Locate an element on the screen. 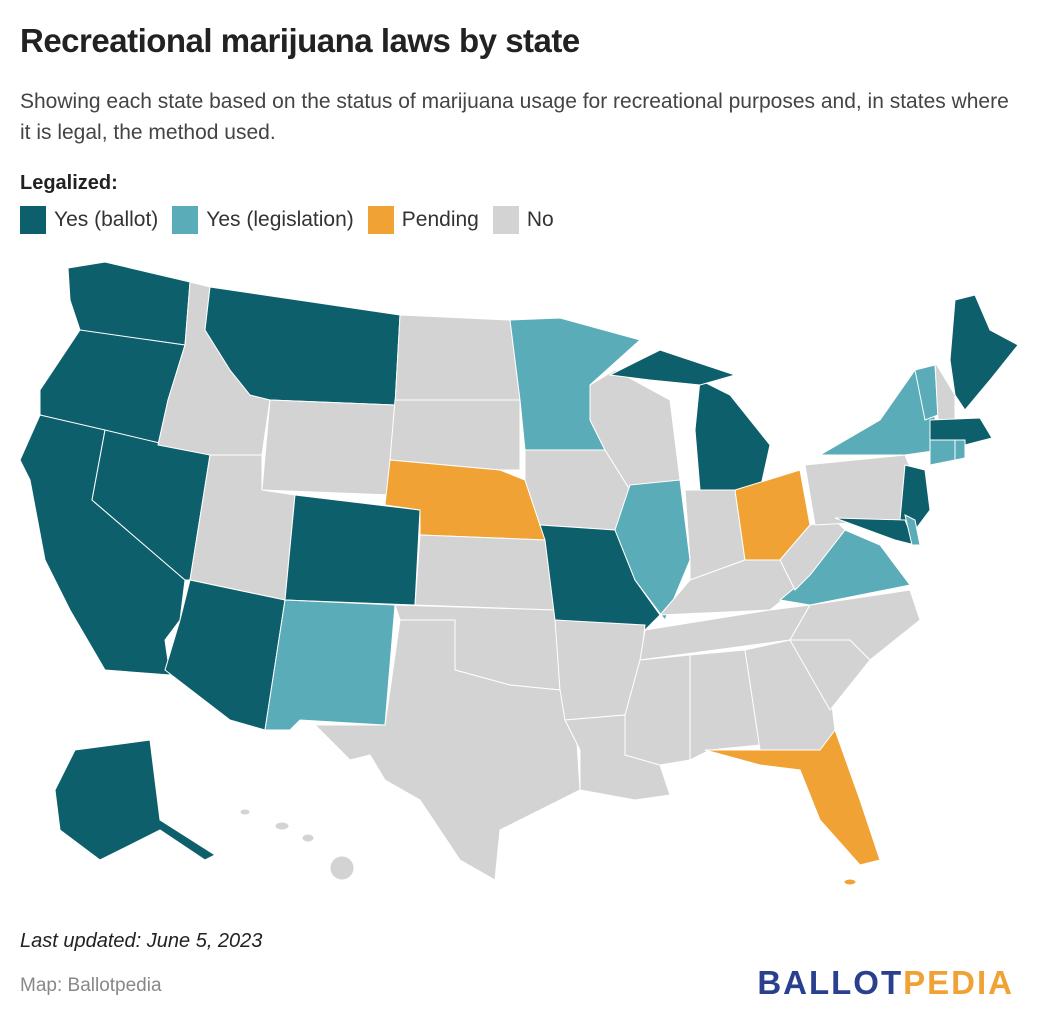 The height and width of the screenshot is (1030, 1040). legend-title: Legalized: is located at coordinates (69, 183).